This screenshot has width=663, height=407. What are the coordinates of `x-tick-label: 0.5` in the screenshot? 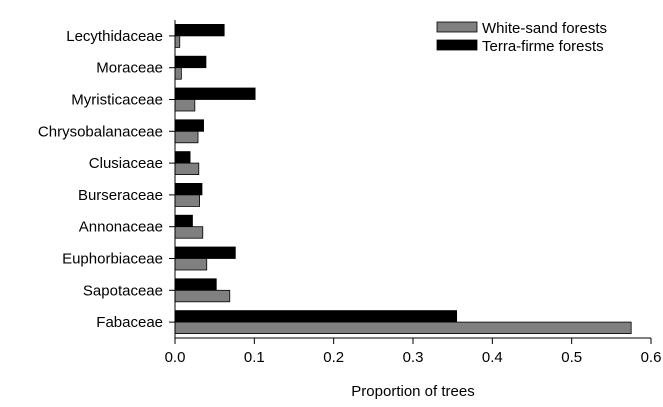 It's located at (571, 357).